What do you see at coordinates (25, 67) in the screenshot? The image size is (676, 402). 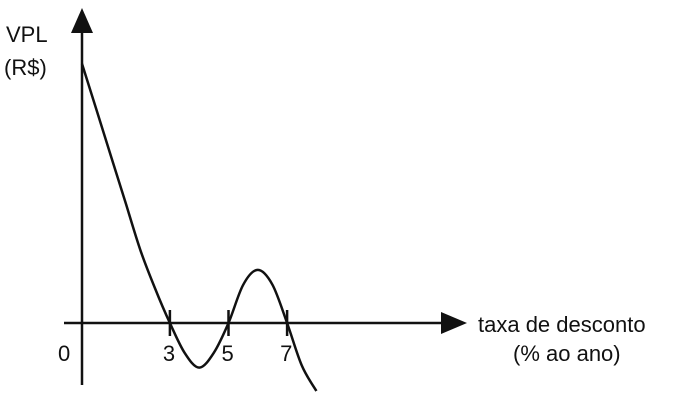 I see `y-axis-label-line2: (R$)` at bounding box center [25, 67].